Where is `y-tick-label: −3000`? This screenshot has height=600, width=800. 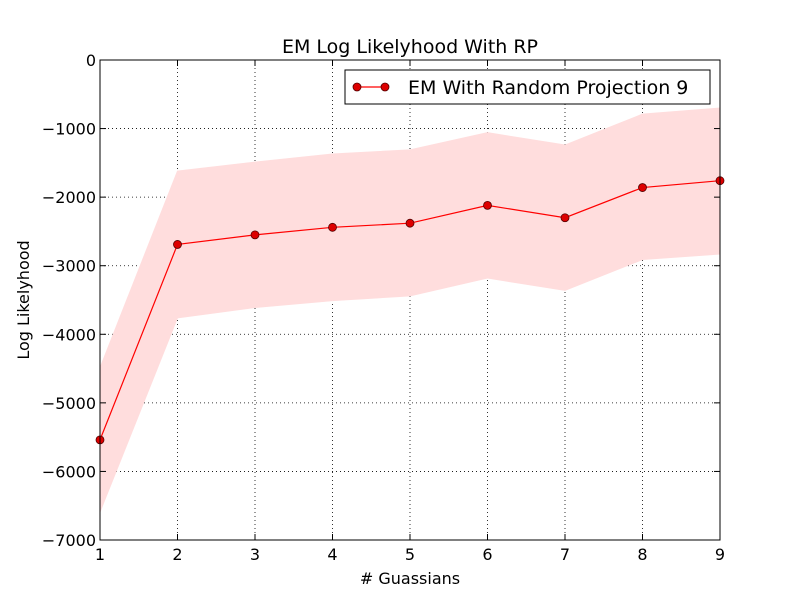 y-tick-label: −3000 is located at coordinates (69, 266).